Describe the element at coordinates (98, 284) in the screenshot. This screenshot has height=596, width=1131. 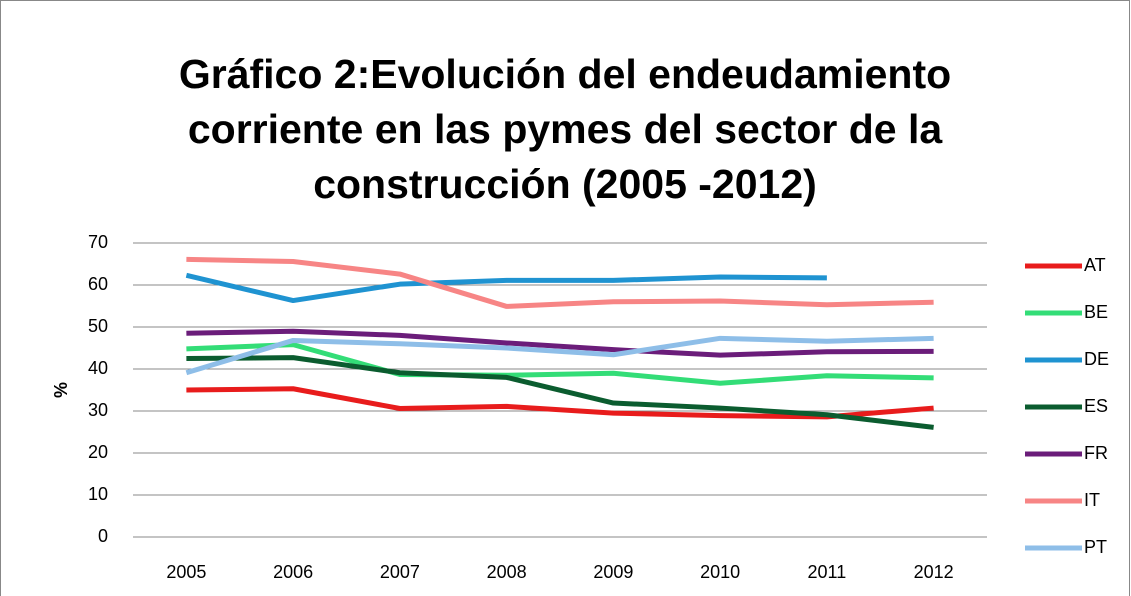
I see `y-tick-label: 60` at that location.